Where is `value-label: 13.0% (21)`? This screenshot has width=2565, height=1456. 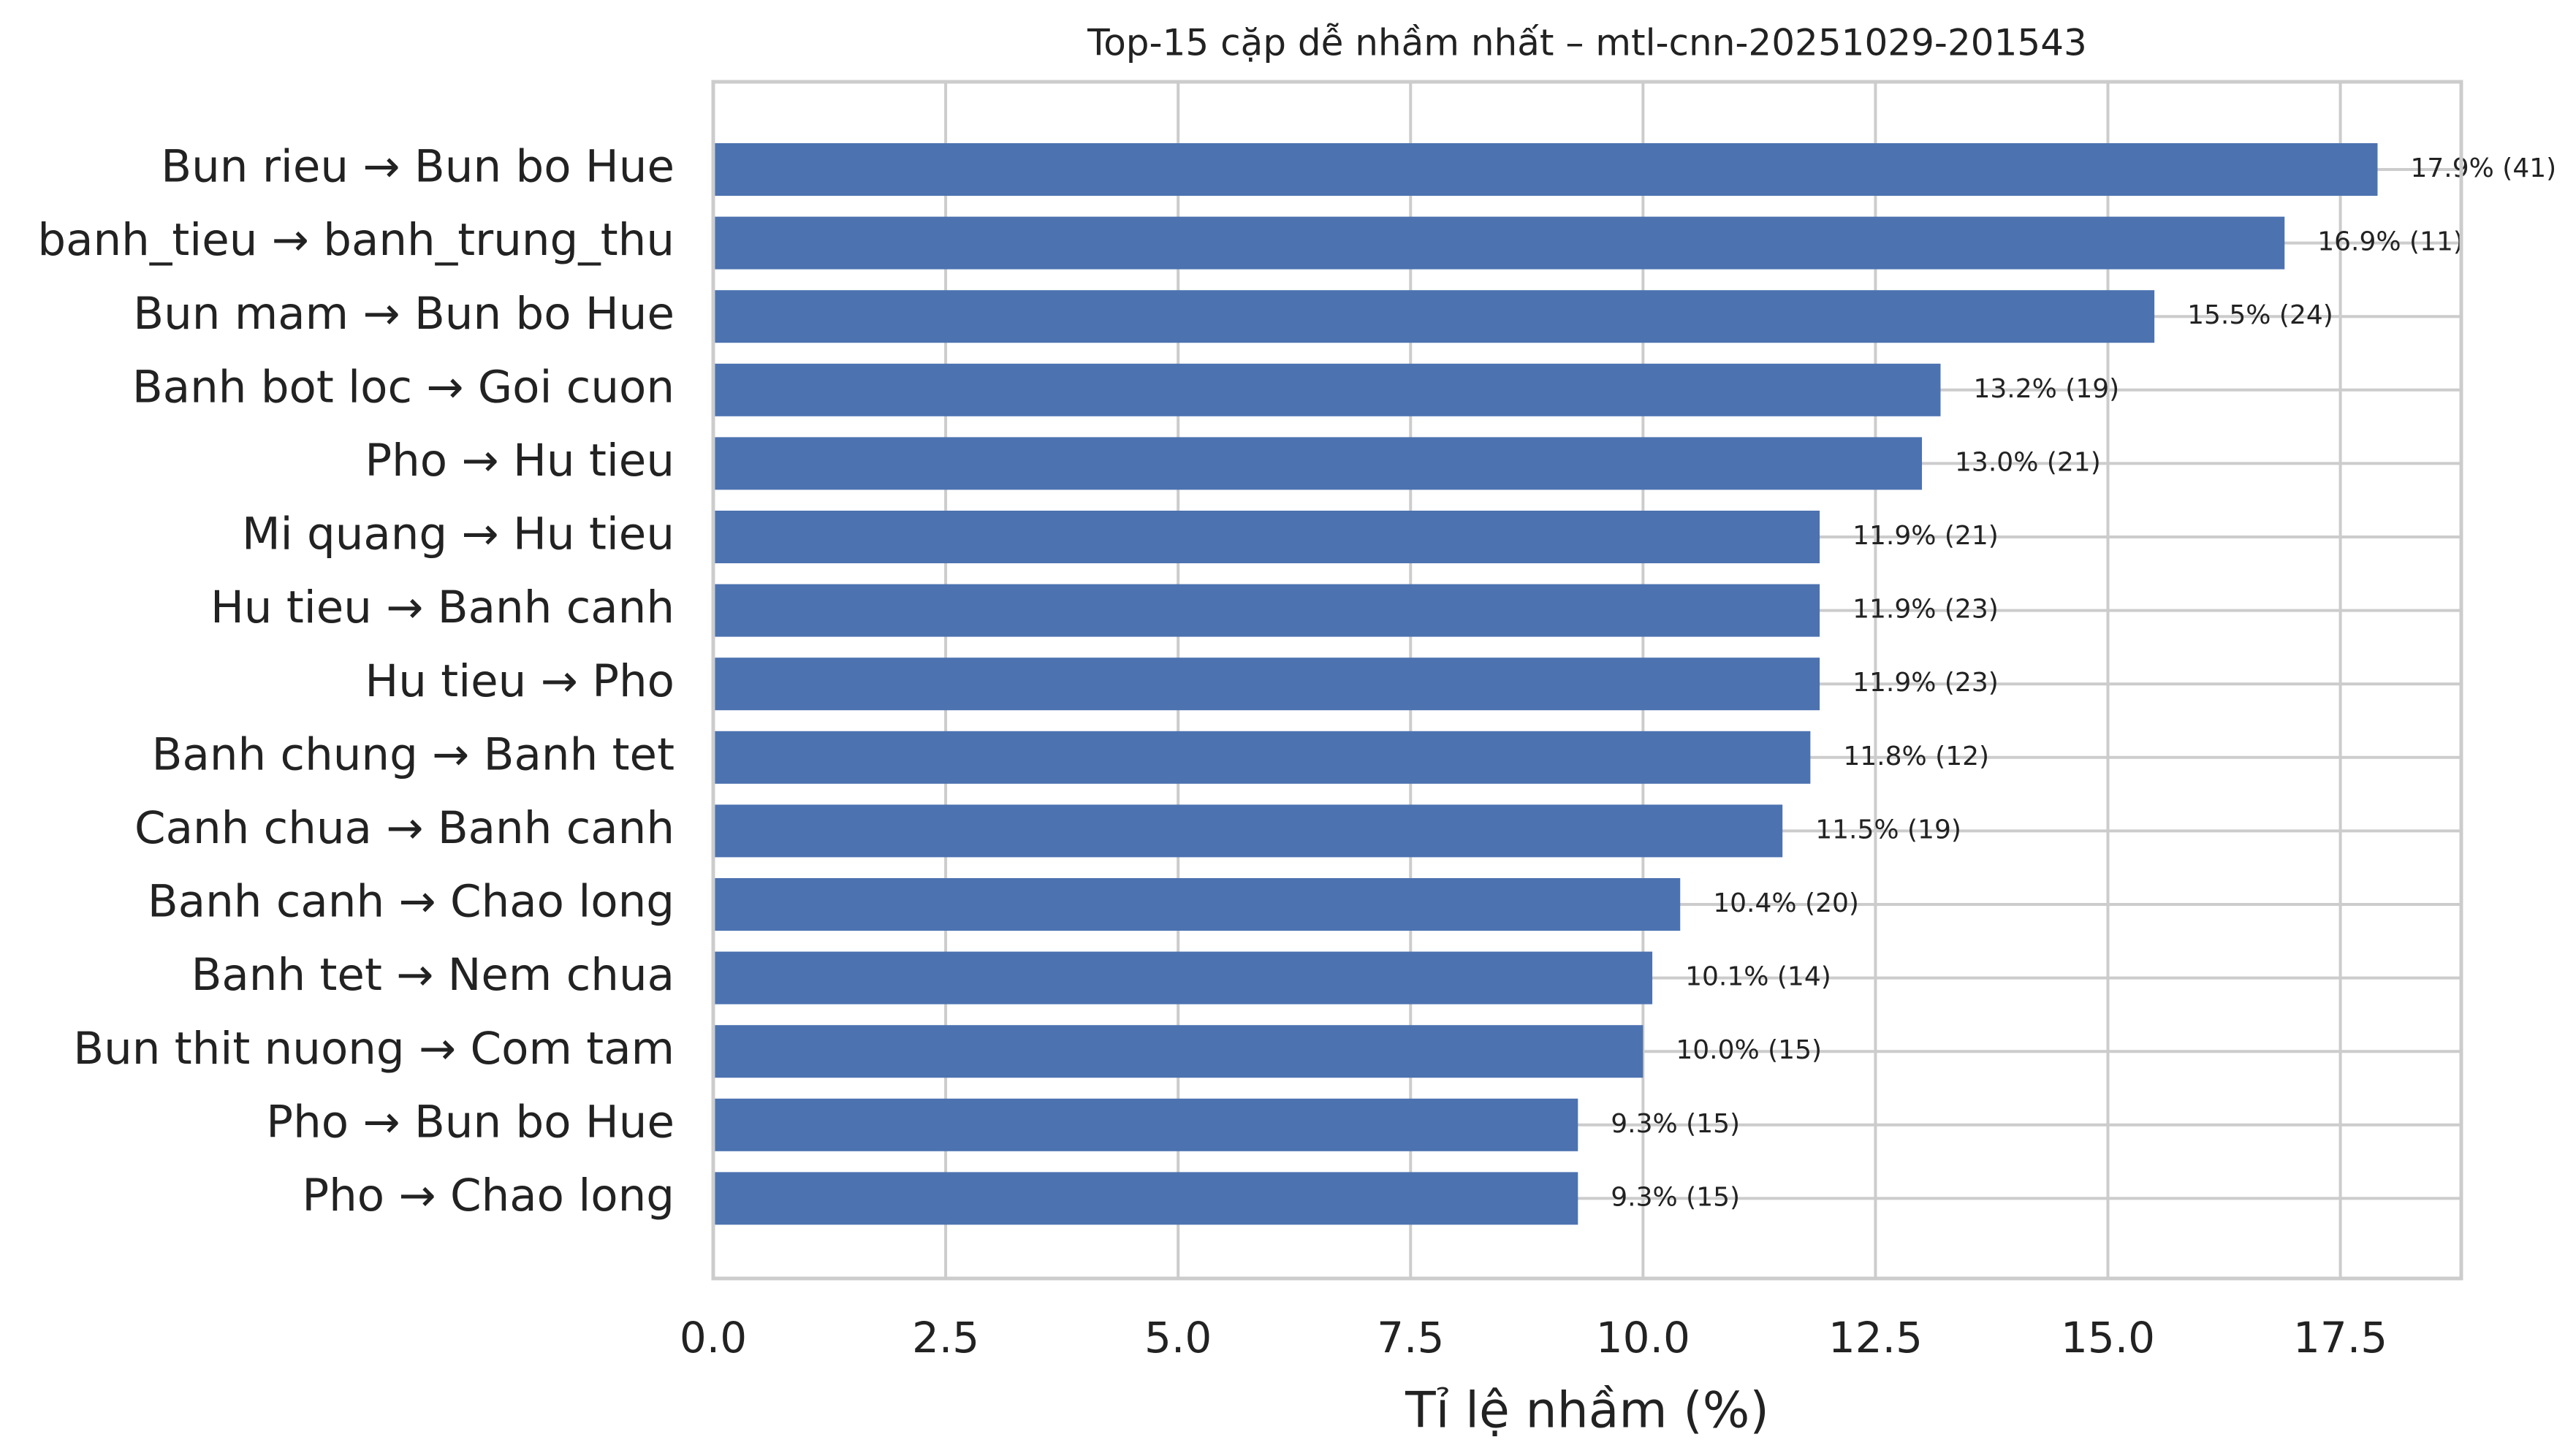
value-label: 13.0% (21) is located at coordinates (2028, 462).